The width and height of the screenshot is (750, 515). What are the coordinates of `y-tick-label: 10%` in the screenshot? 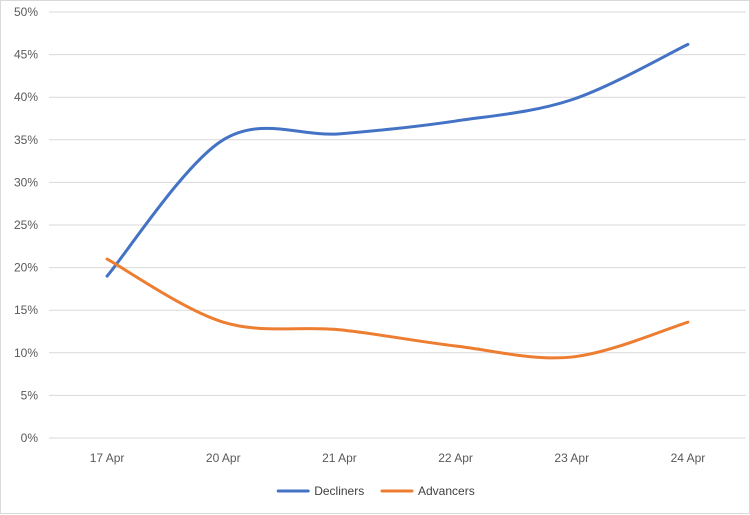 It's located at (26, 353).